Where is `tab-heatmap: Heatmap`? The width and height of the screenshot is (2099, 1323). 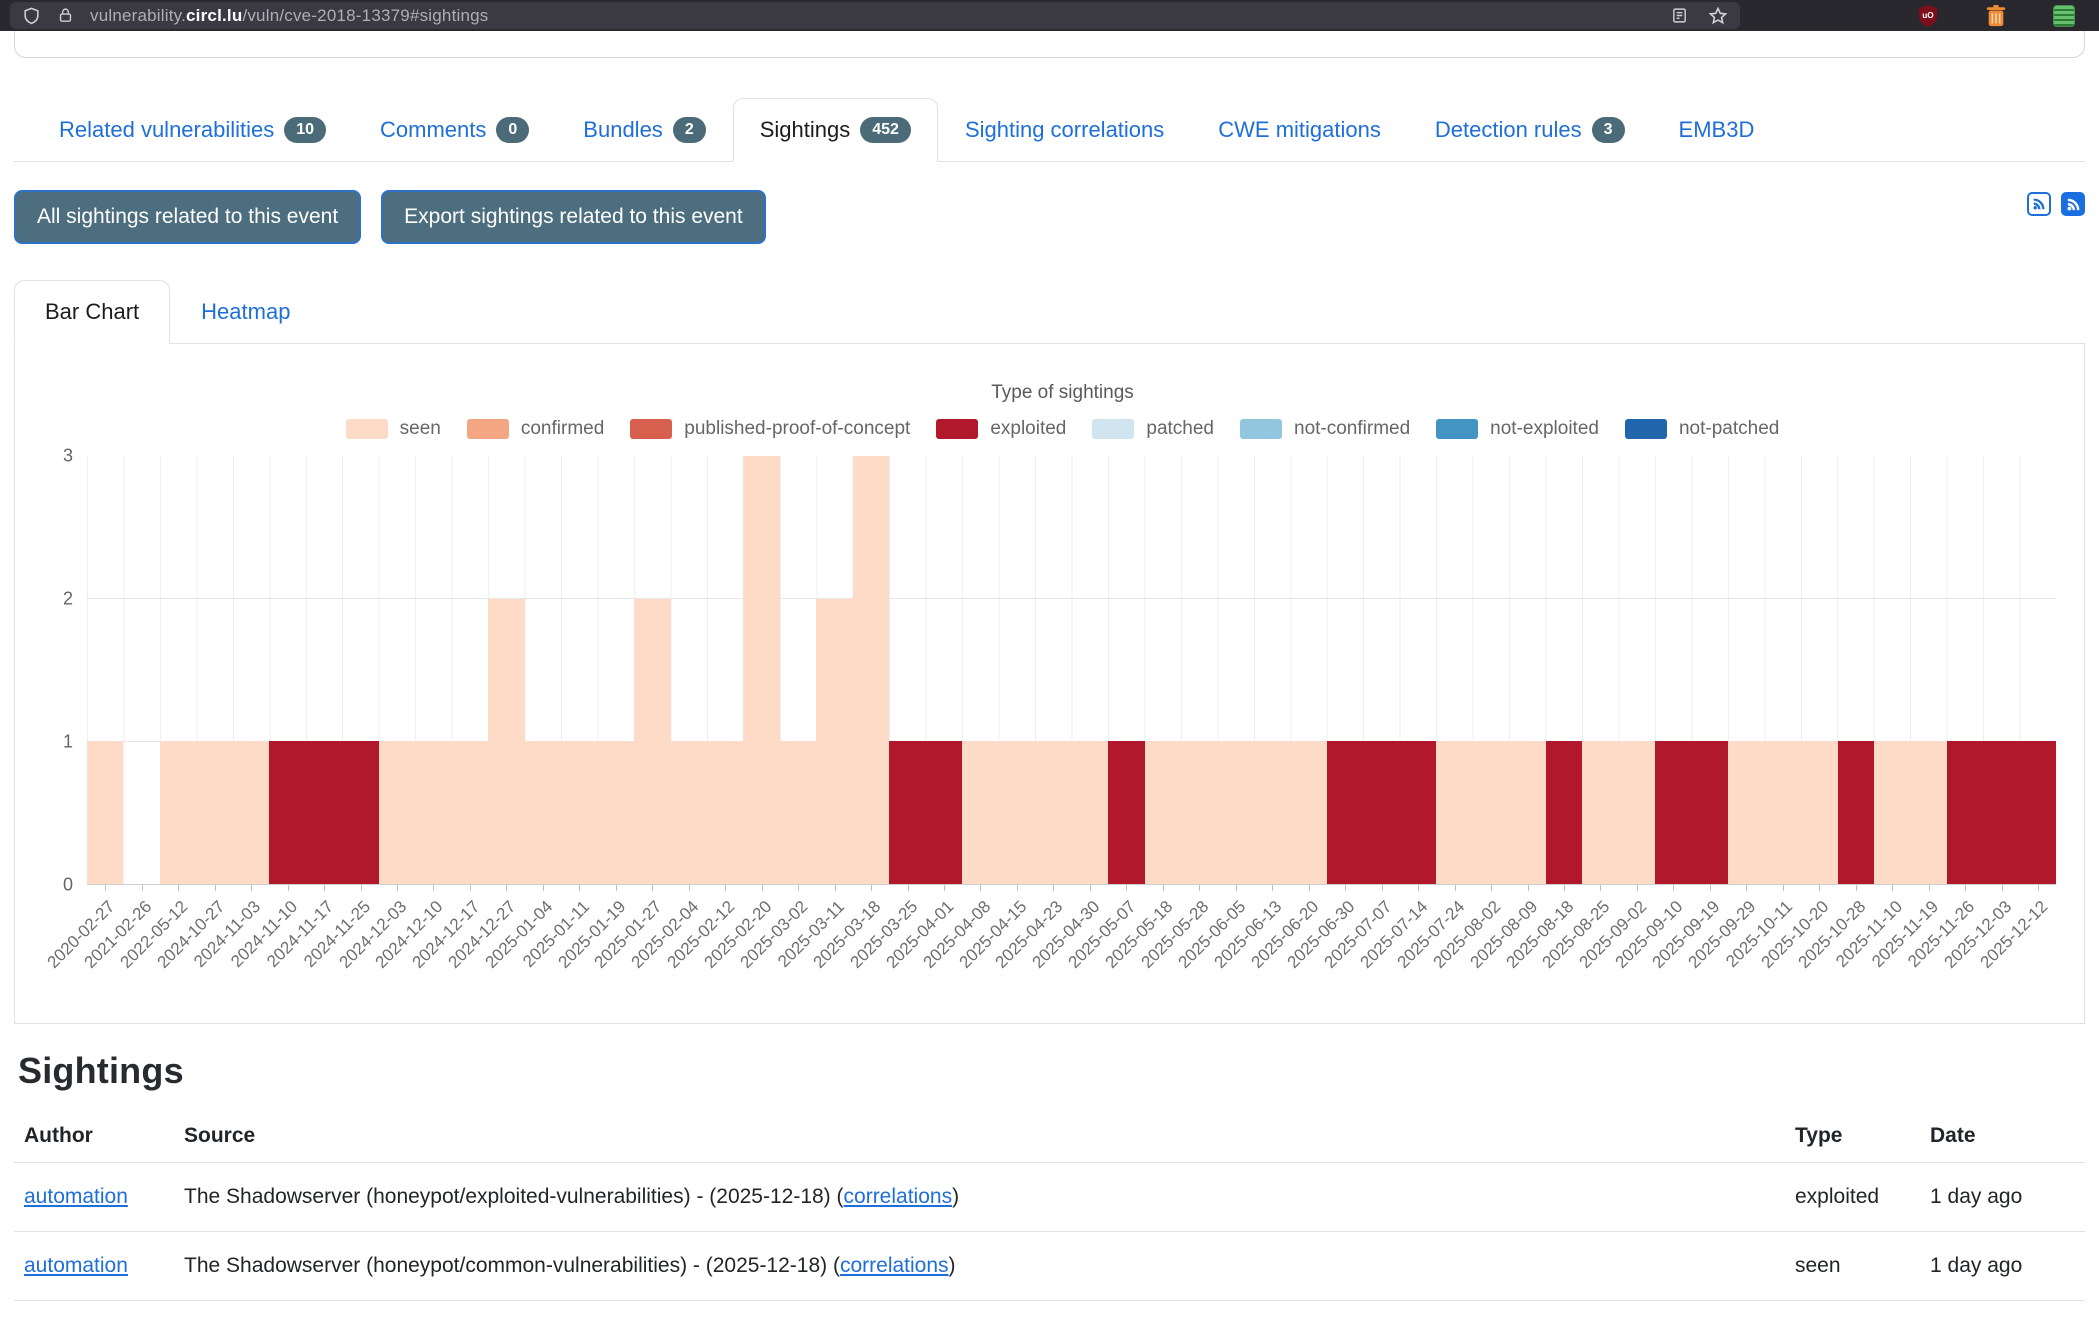 tab-heatmap: Heatmap is located at coordinates (246, 311).